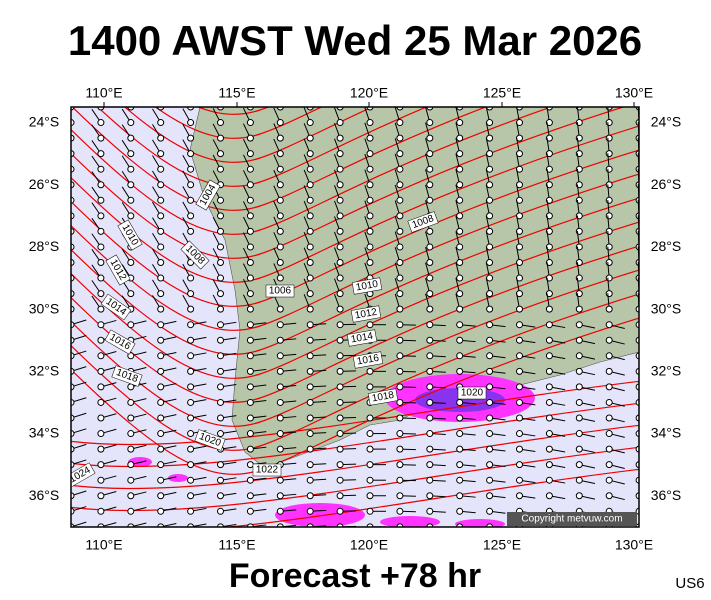 The image size is (711, 600). What do you see at coordinates (502, 545) in the screenshot?
I see `lon-label: 125°E` at bounding box center [502, 545].